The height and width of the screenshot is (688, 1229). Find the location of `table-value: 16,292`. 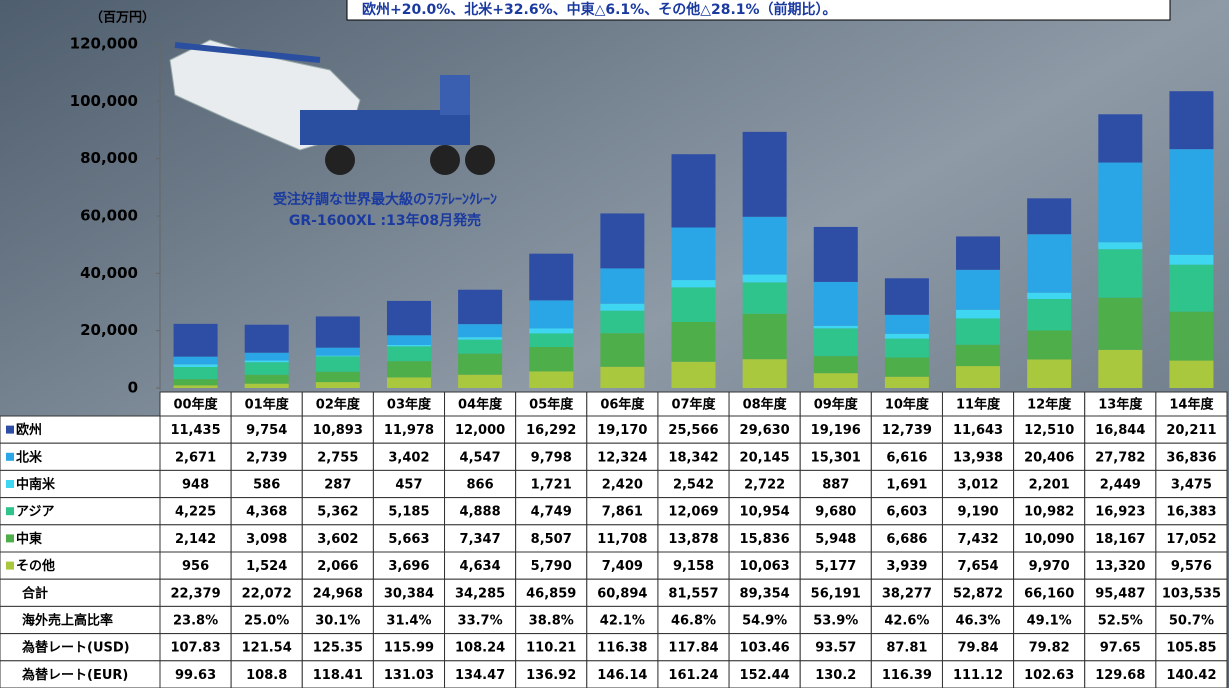

table-value: 16,292 is located at coordinates (551, 430).